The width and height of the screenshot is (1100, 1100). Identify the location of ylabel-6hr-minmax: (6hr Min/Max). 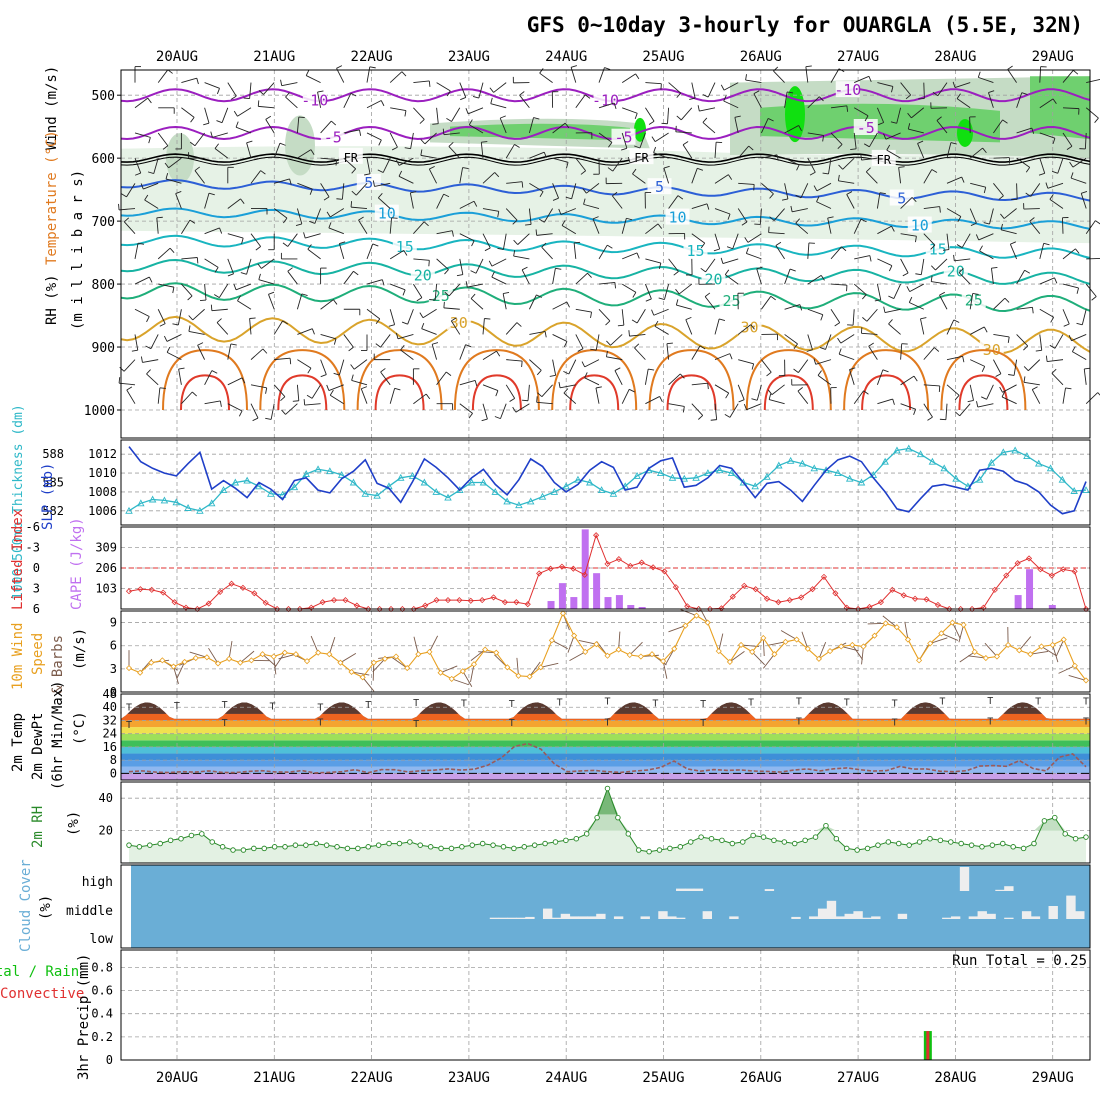
(58, 735).